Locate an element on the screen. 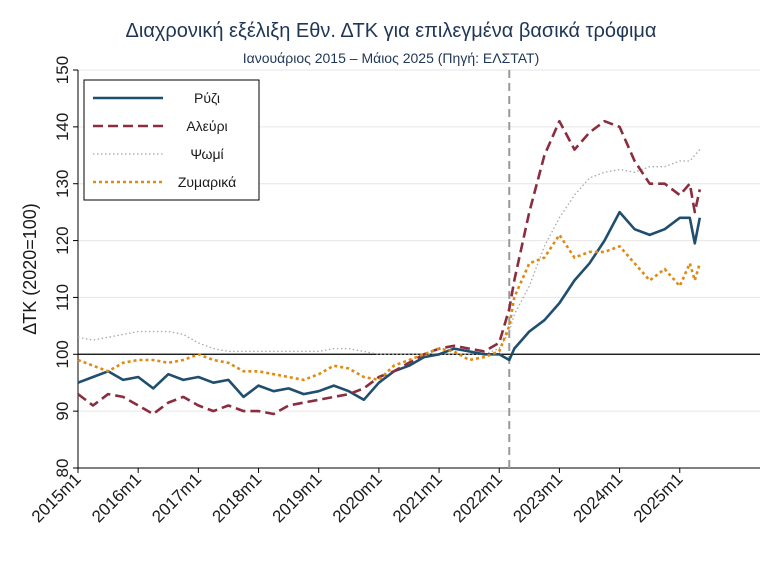 This screenshot has height=569, width=782. y-tick-label: 90 is located at coordinates (62, 411).